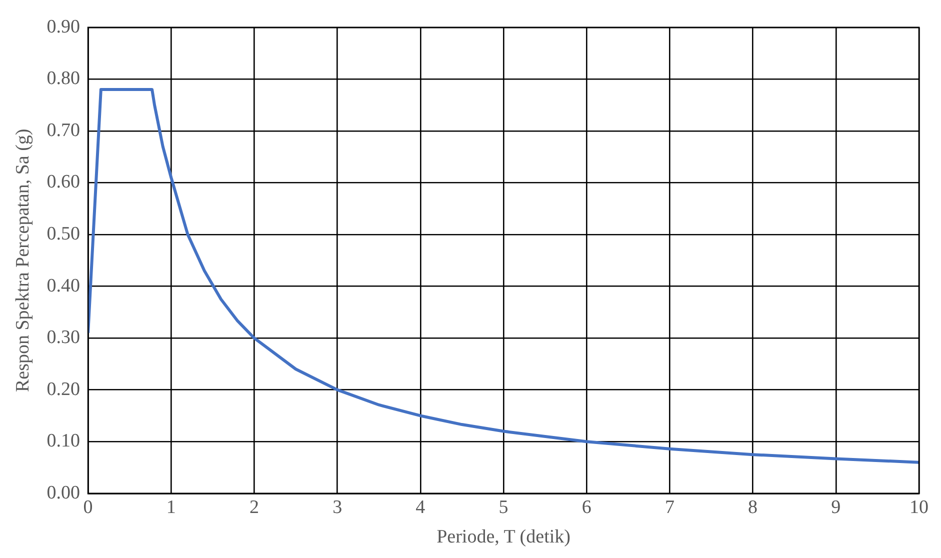 The height and width of the screenshot is (558, 941). What do you see at coordinates (919, 507) in the screenshot?
I see `x-tick-label: 10` at bounding box center [919, 507].